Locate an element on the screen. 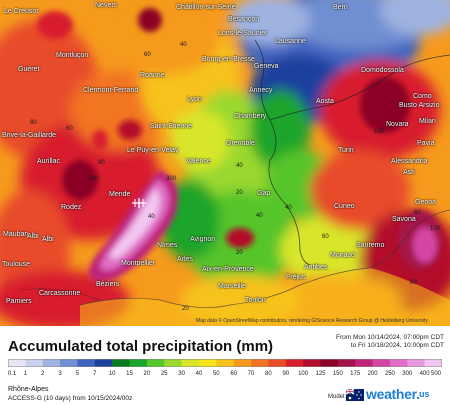 This screenshot has width=450, height=405. city-label: Domodossola is located at coordinates (382, 70).